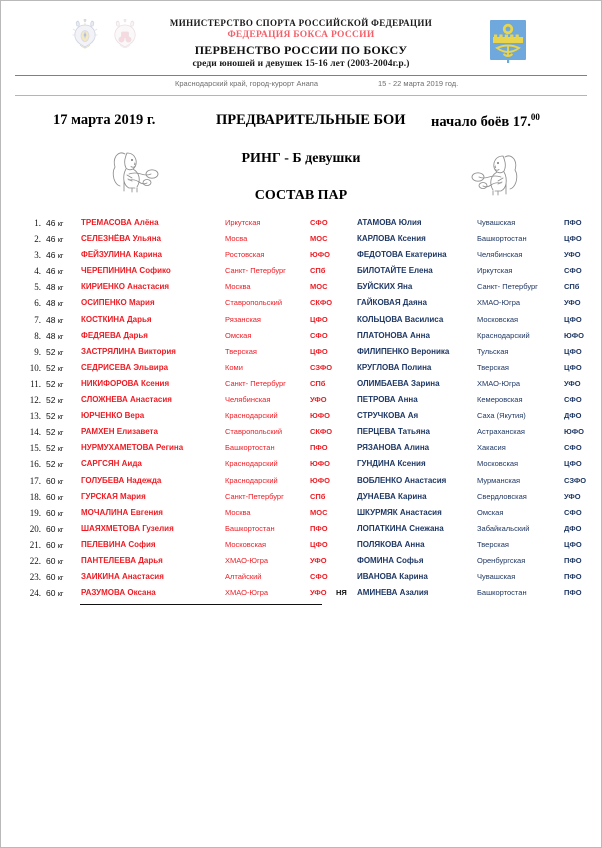 This screenshot has height=848, width=602. Describe the element at coordinates (301, 95) in the screenshot. I see `subheader-divider` at that location.